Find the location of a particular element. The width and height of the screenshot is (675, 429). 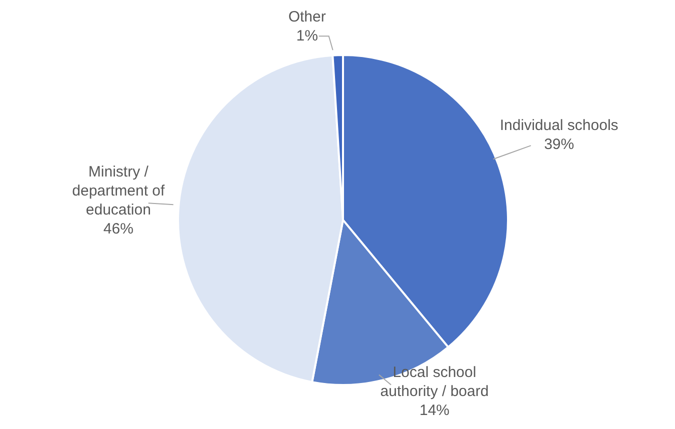

slice-label: Other is located at coordinates (307, 17).